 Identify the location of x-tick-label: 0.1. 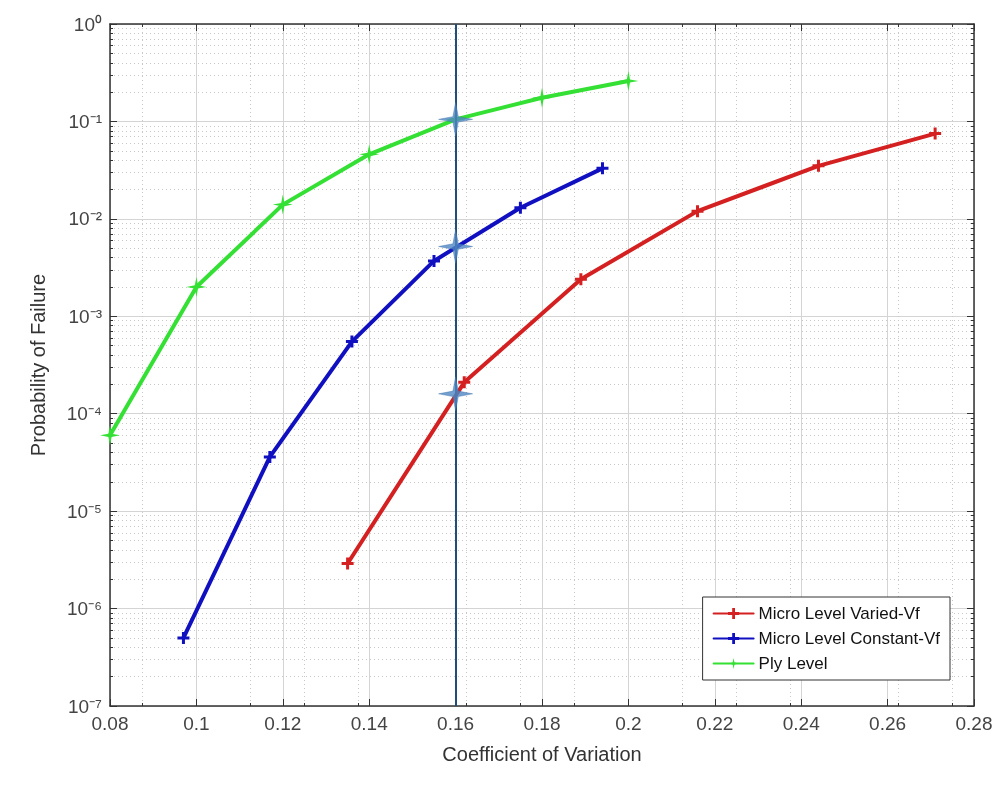
(196, 723).